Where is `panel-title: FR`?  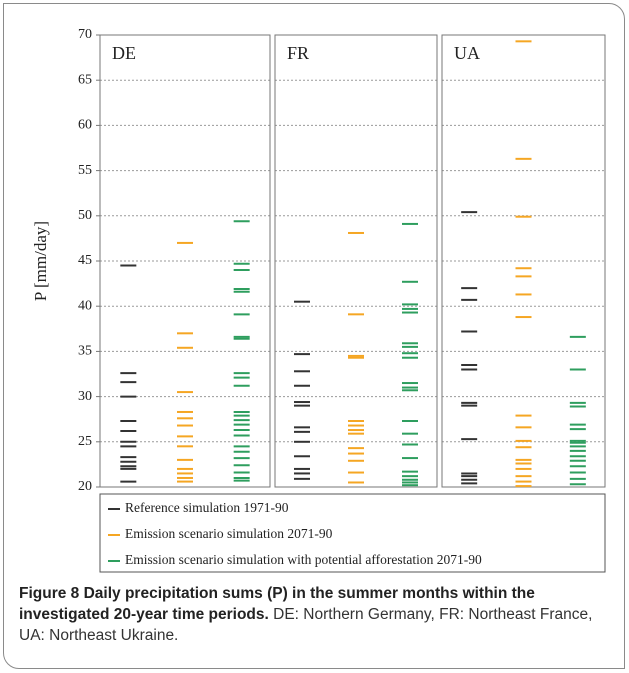
panel-title: FR is located at coordinates (298, 53).